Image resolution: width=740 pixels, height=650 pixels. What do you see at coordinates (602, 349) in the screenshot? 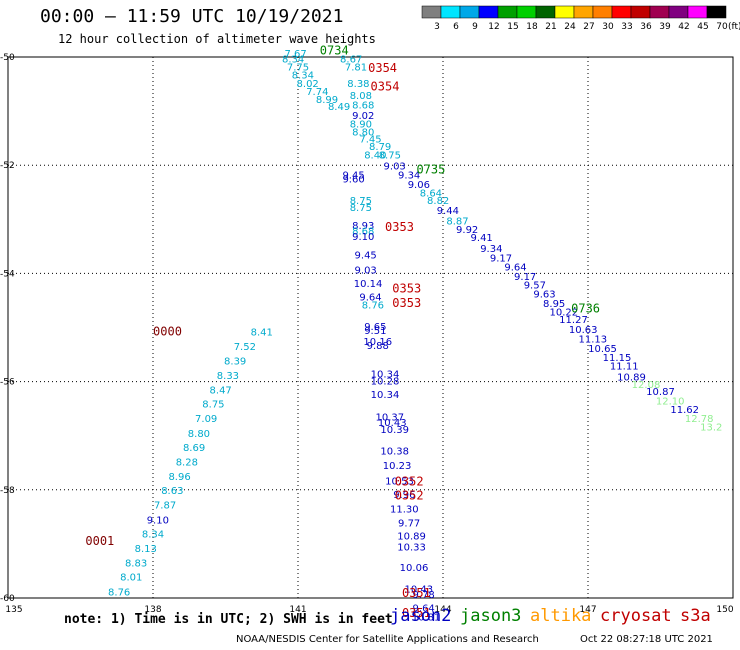
I see `wave-height-observation: 10.65` at bounding box center [602, 349].